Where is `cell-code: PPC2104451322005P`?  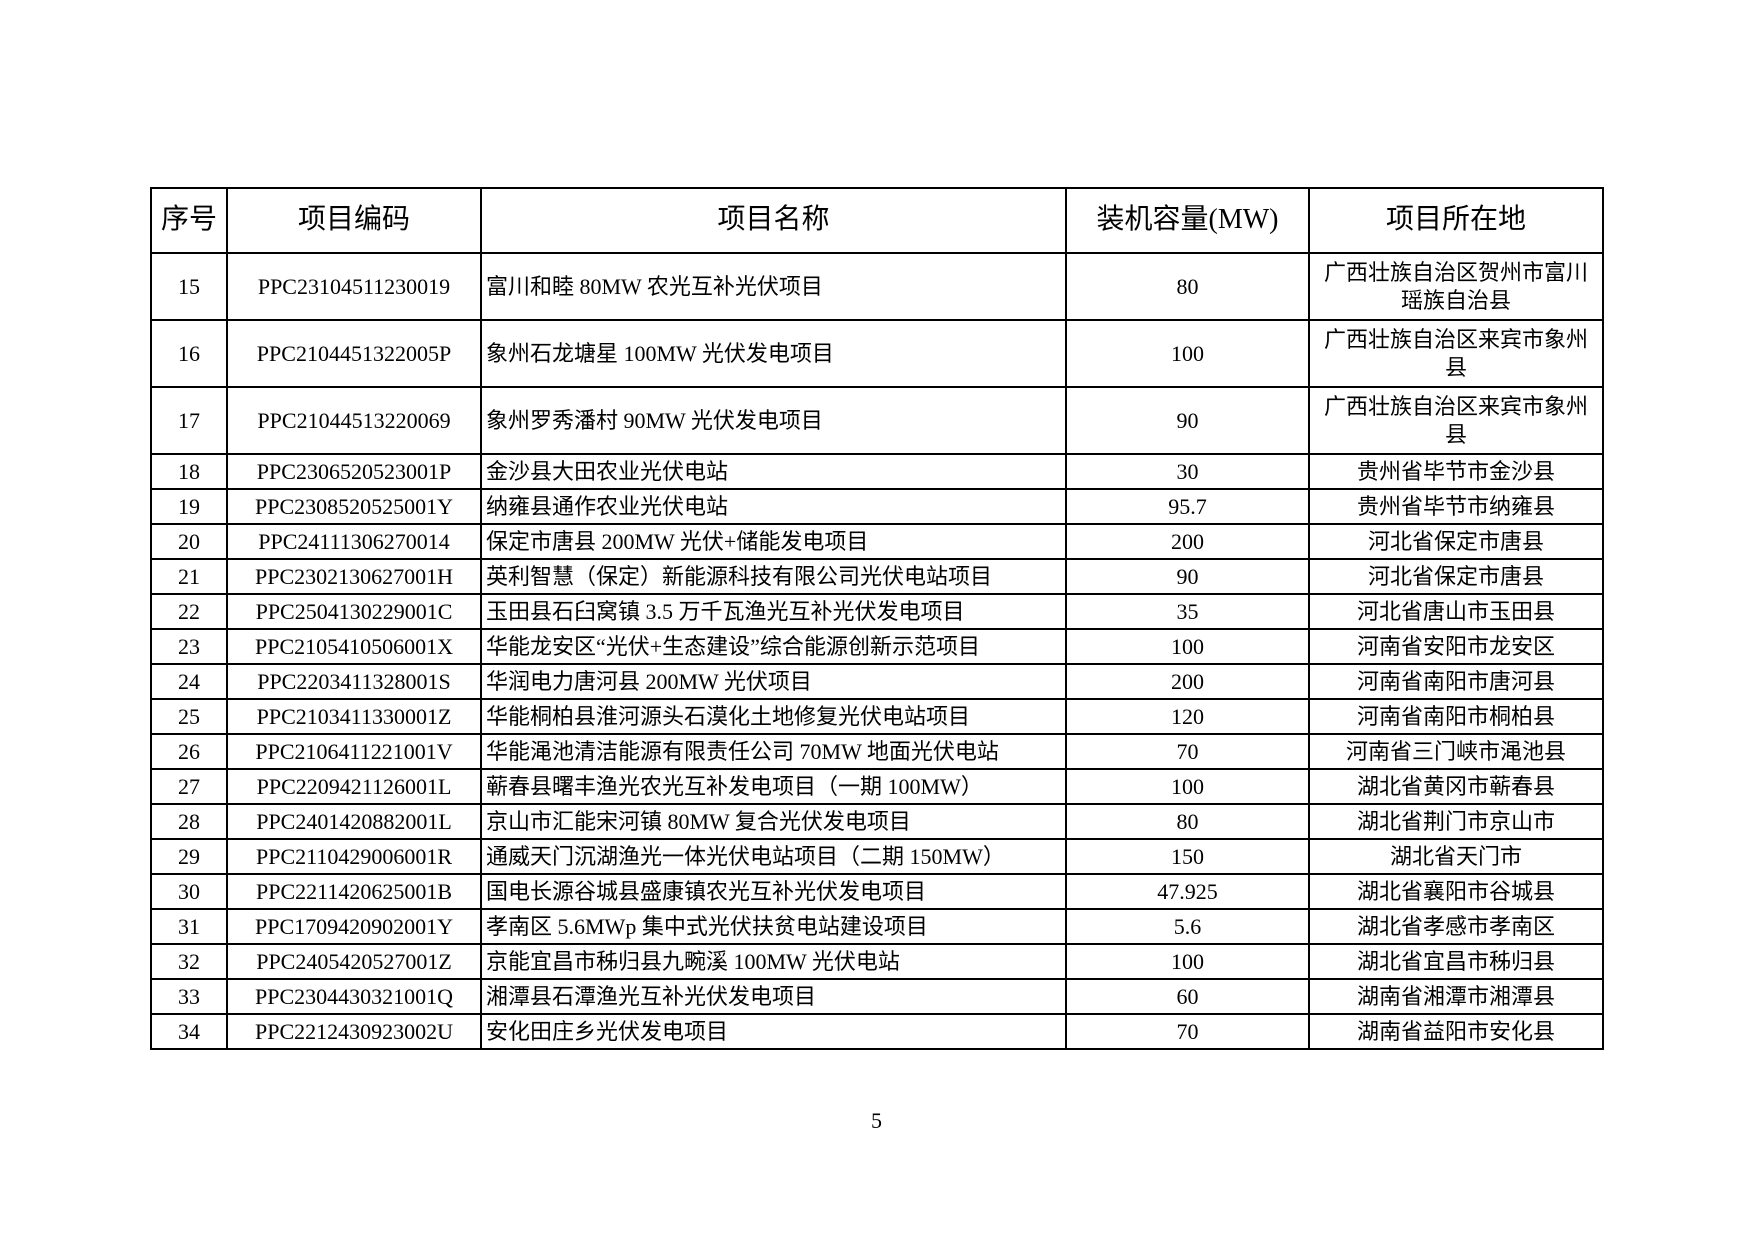
cell-code: PPC2104451322005P is located at coordinates (354, 353).